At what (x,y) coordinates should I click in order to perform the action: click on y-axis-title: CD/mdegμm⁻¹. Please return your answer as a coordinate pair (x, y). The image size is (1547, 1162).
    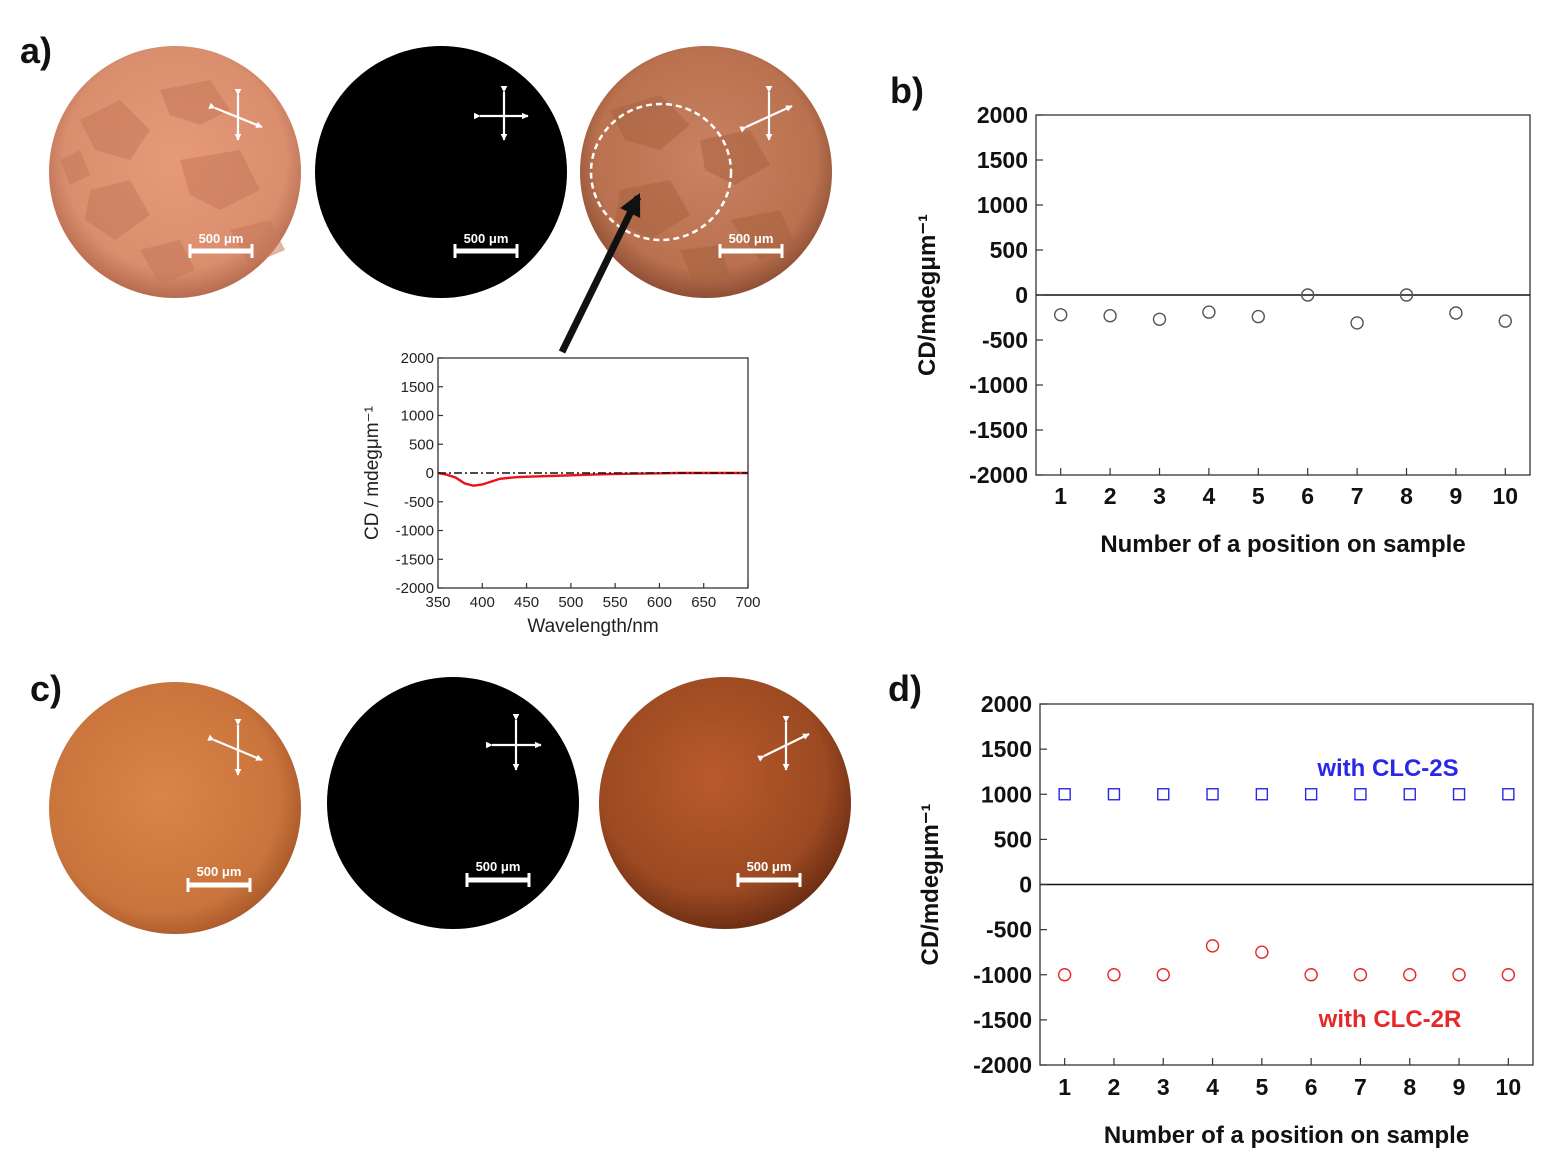
    Looking at the image, I should click on (927, 295).